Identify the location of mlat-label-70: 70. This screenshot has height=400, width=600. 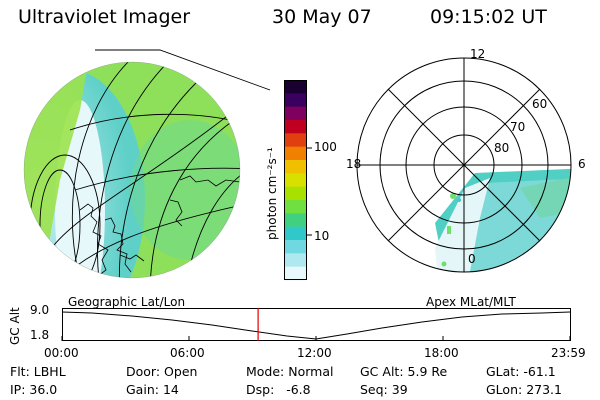
(518, 127).